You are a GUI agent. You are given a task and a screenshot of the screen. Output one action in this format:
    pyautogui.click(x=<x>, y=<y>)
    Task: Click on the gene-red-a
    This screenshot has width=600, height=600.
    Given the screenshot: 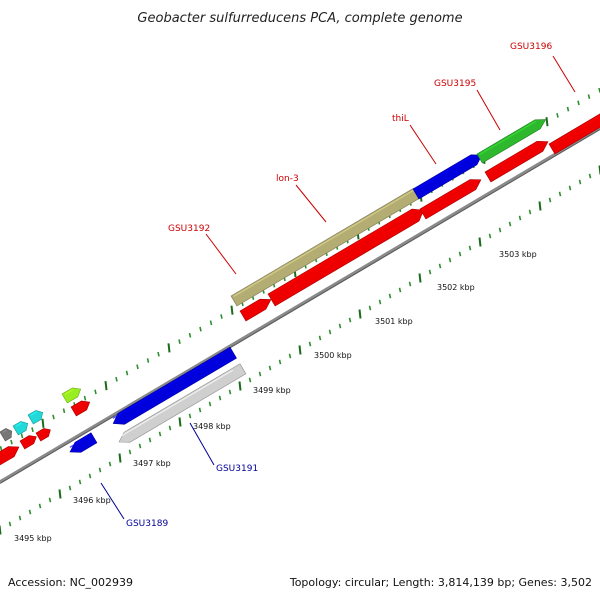 What is the action you would take?
    pyautogui.click(x=255, y=310)
    